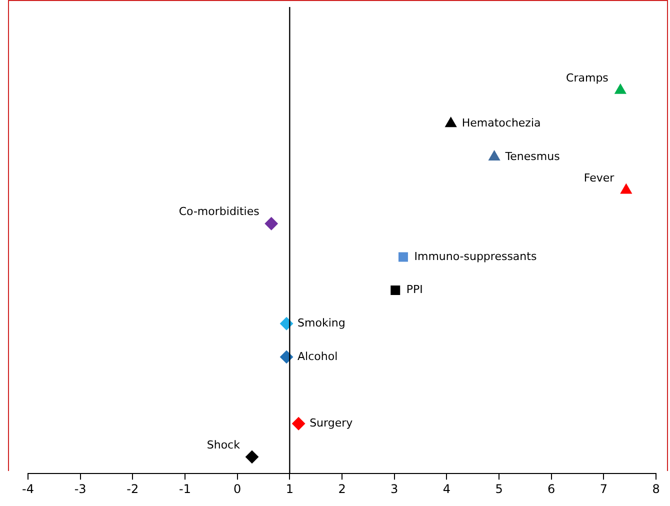 Image resolution: width=670 pixels, height=506 pixels. What do you see at coordinates (532, 156) in the screenshot?
I see `series-label: Tenesmus` at bounding box center [532, 156].